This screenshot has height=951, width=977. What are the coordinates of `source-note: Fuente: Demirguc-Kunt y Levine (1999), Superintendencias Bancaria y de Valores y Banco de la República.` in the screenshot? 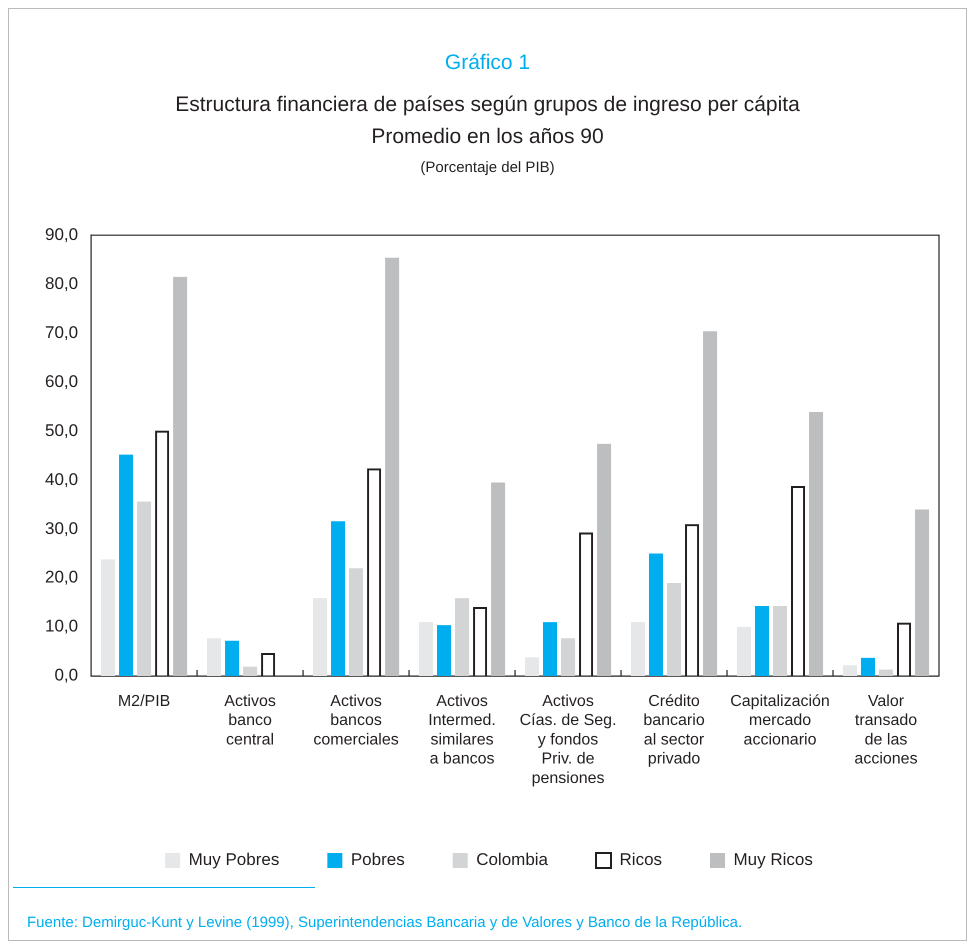 It's located at (384, 922).